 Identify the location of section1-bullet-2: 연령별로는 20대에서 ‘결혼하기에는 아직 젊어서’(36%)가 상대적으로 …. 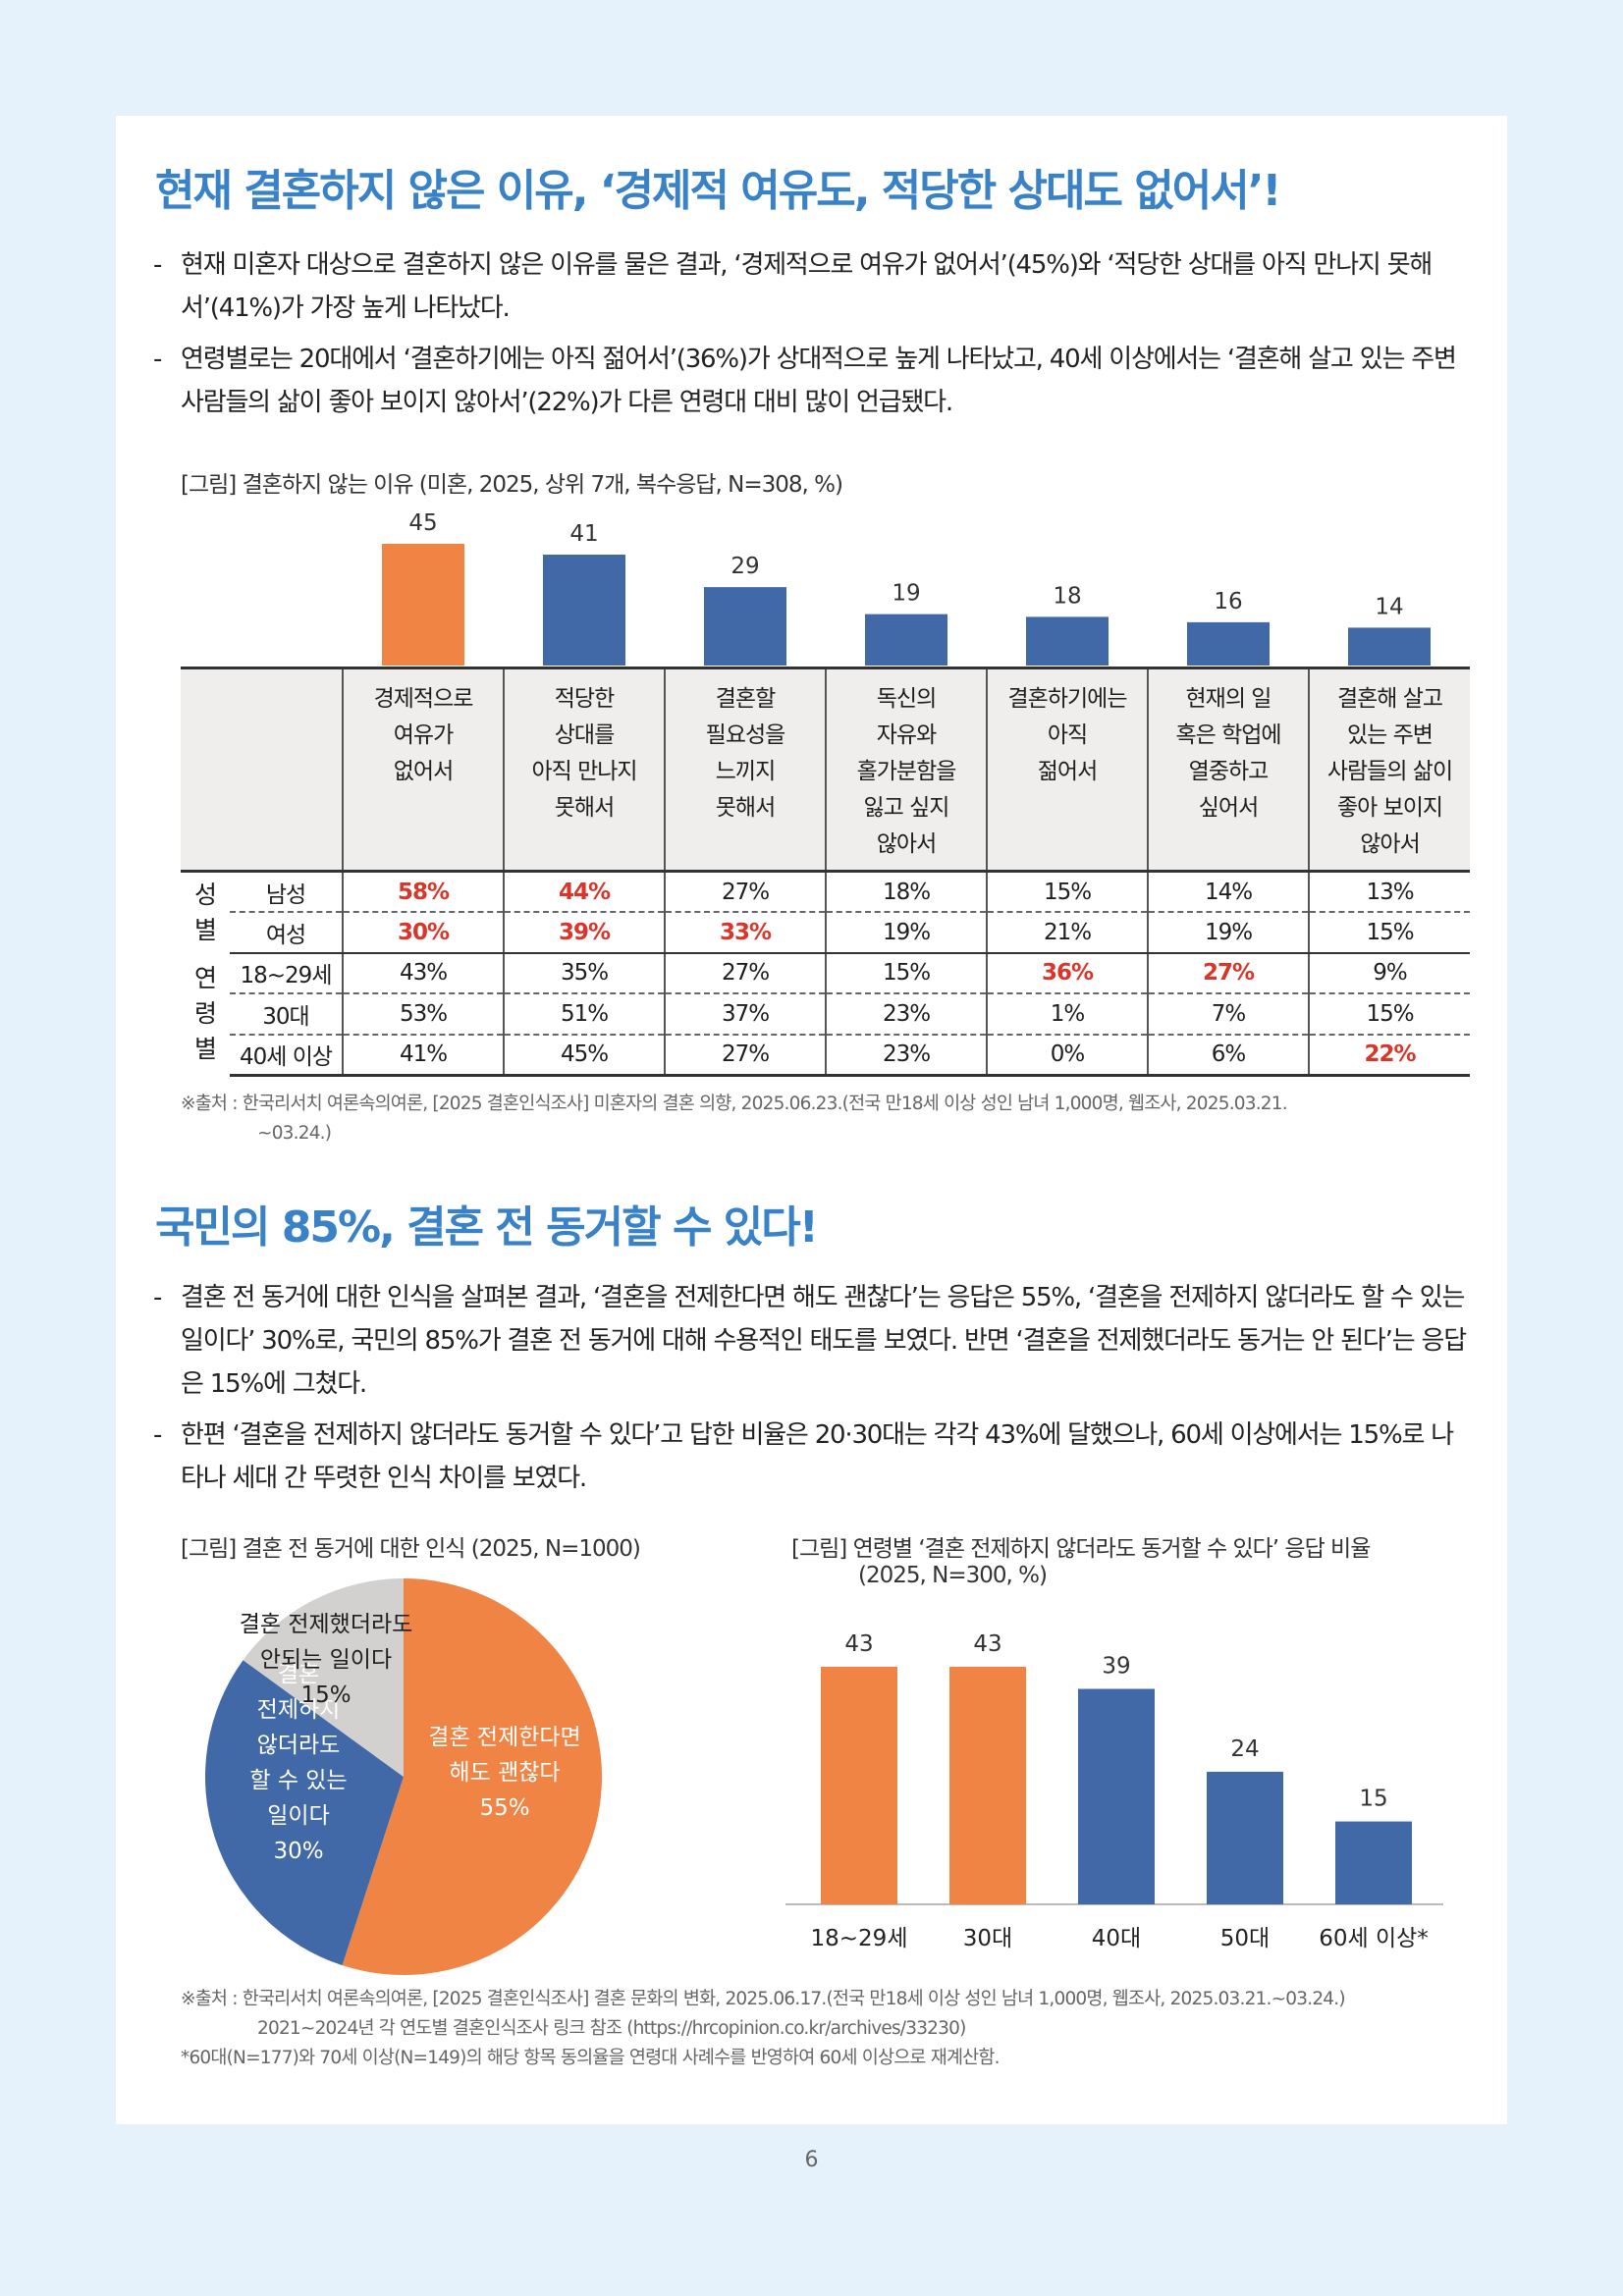
(812, 381).